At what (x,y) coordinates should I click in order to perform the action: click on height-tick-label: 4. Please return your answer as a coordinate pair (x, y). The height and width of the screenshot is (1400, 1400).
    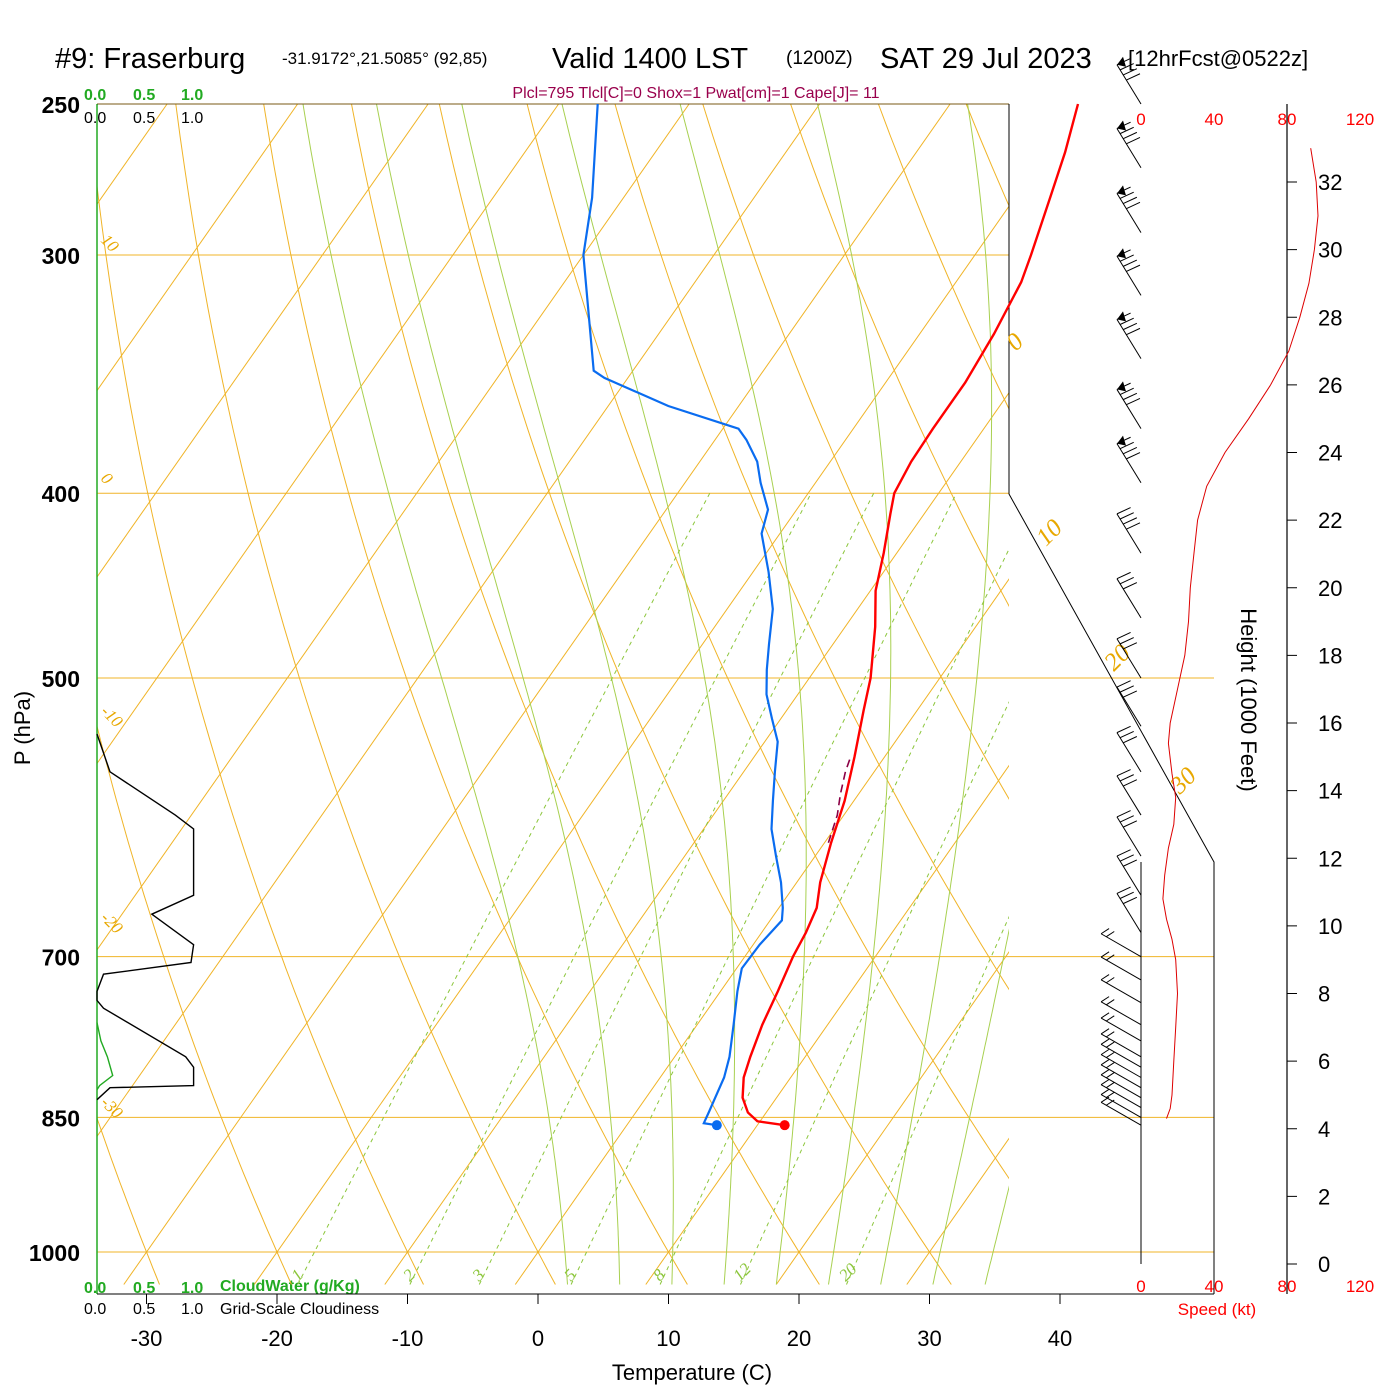
    Looking at the image, I should click on (1324, 1129).